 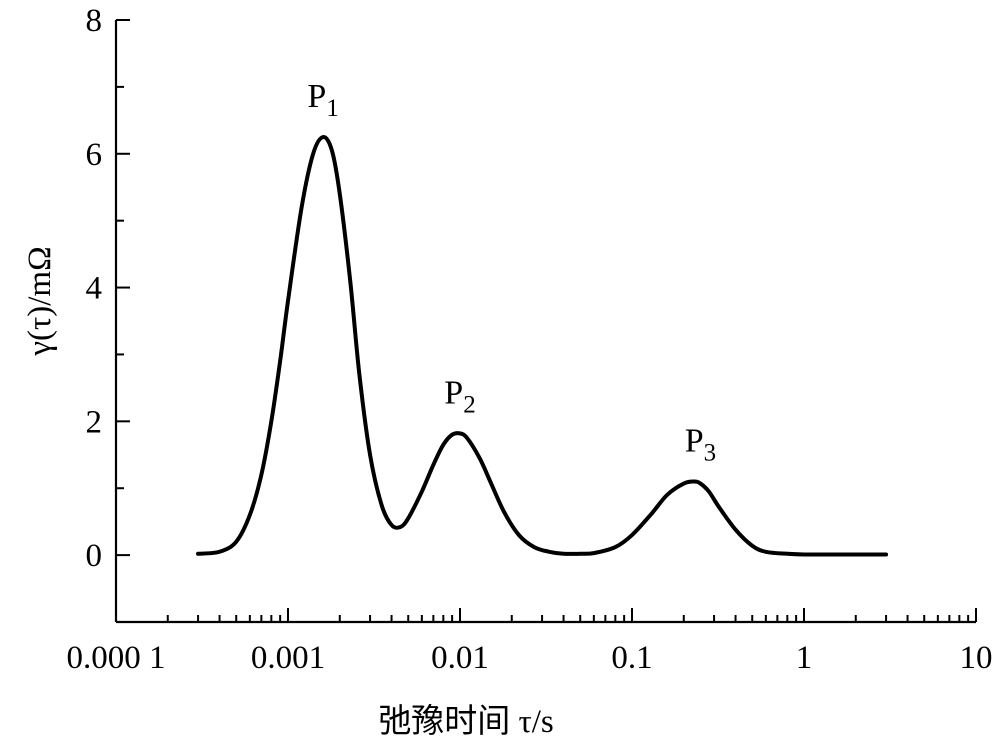 I want to click on y-tick-label: 8, so click(x=94, y=21).